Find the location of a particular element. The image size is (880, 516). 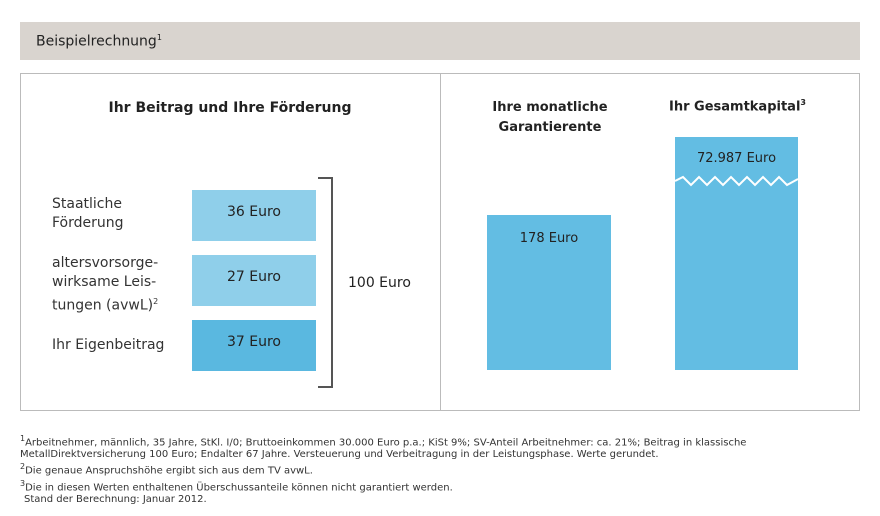

label-eigenbeitrag: Ihr Eigenbeitrag is located at coordinates (108, 345).